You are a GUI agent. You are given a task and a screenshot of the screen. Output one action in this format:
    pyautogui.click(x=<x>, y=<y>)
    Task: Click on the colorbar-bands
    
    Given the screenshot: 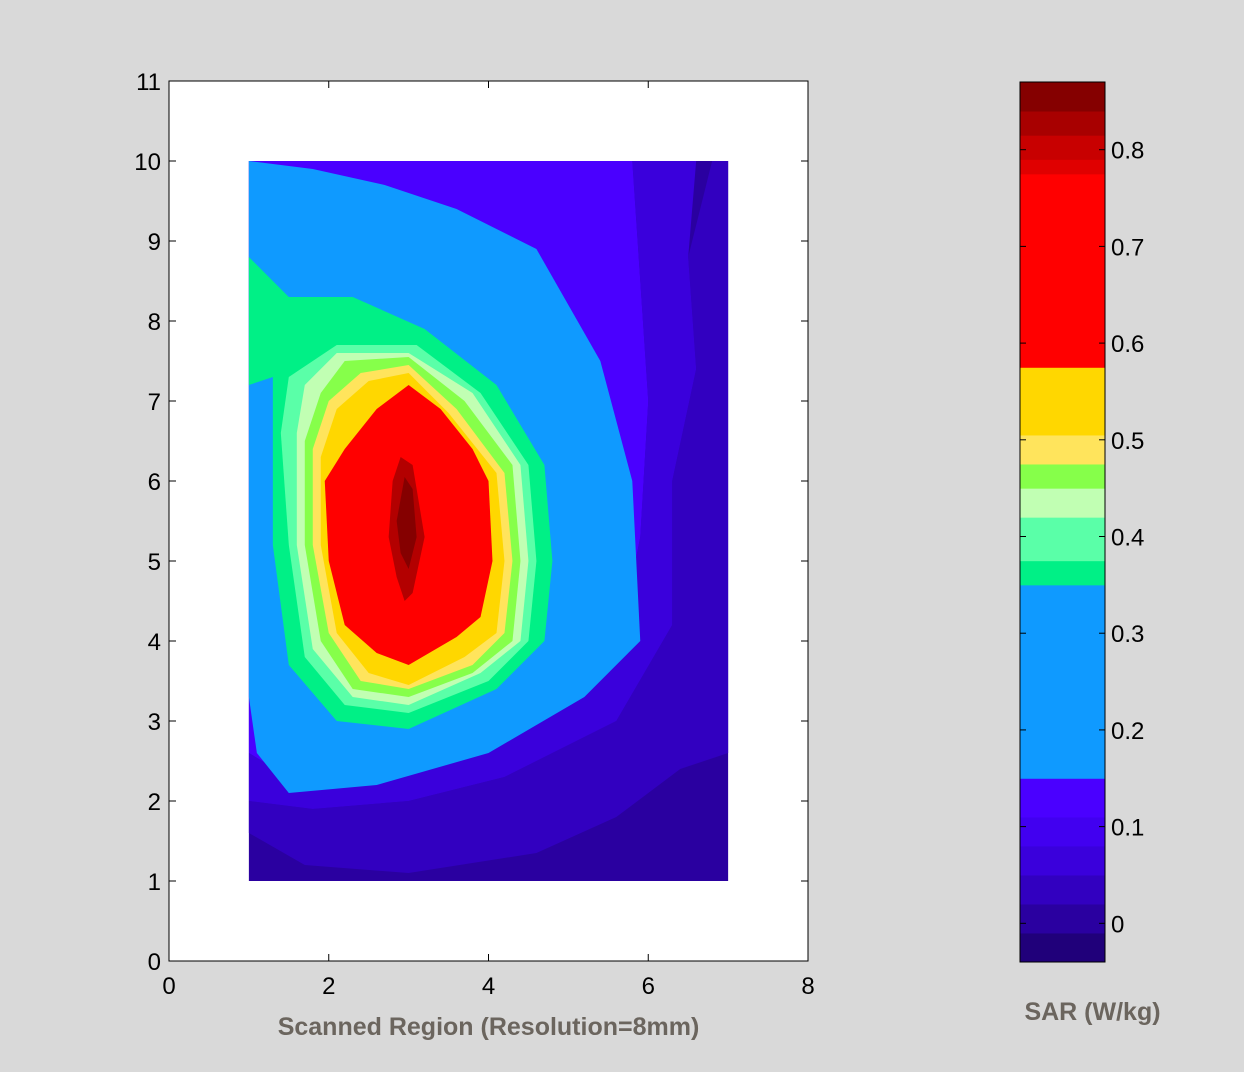 What is the action you would take?
    pyautogui.click(x=1062, y=522)
    